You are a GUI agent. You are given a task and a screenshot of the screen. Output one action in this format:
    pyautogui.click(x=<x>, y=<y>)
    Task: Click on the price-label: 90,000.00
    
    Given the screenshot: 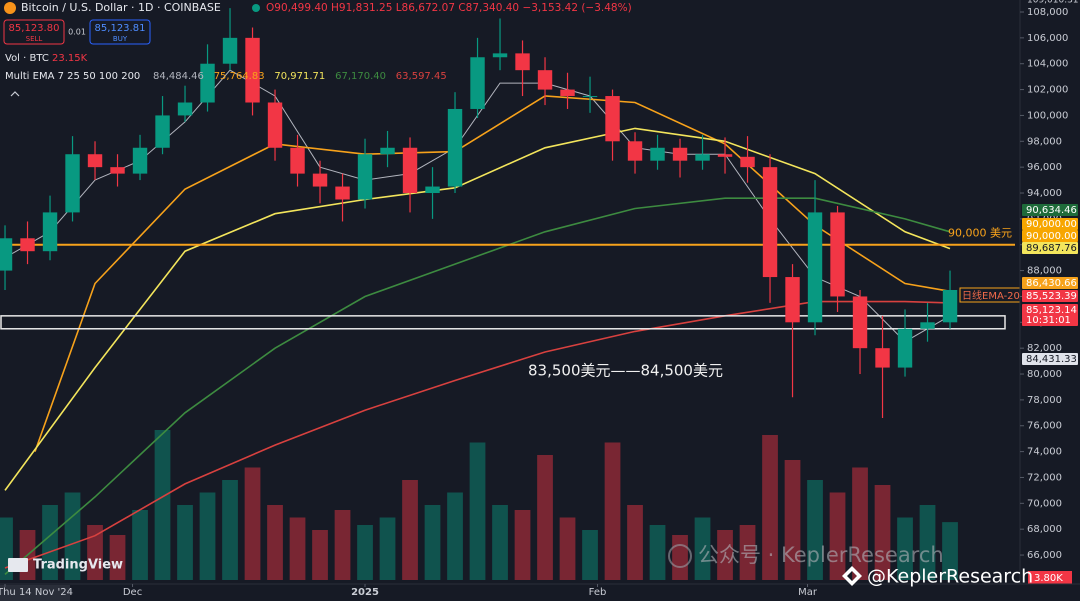 What is the action you would take?
    pyautogui.click(x=1051, y=236)
    